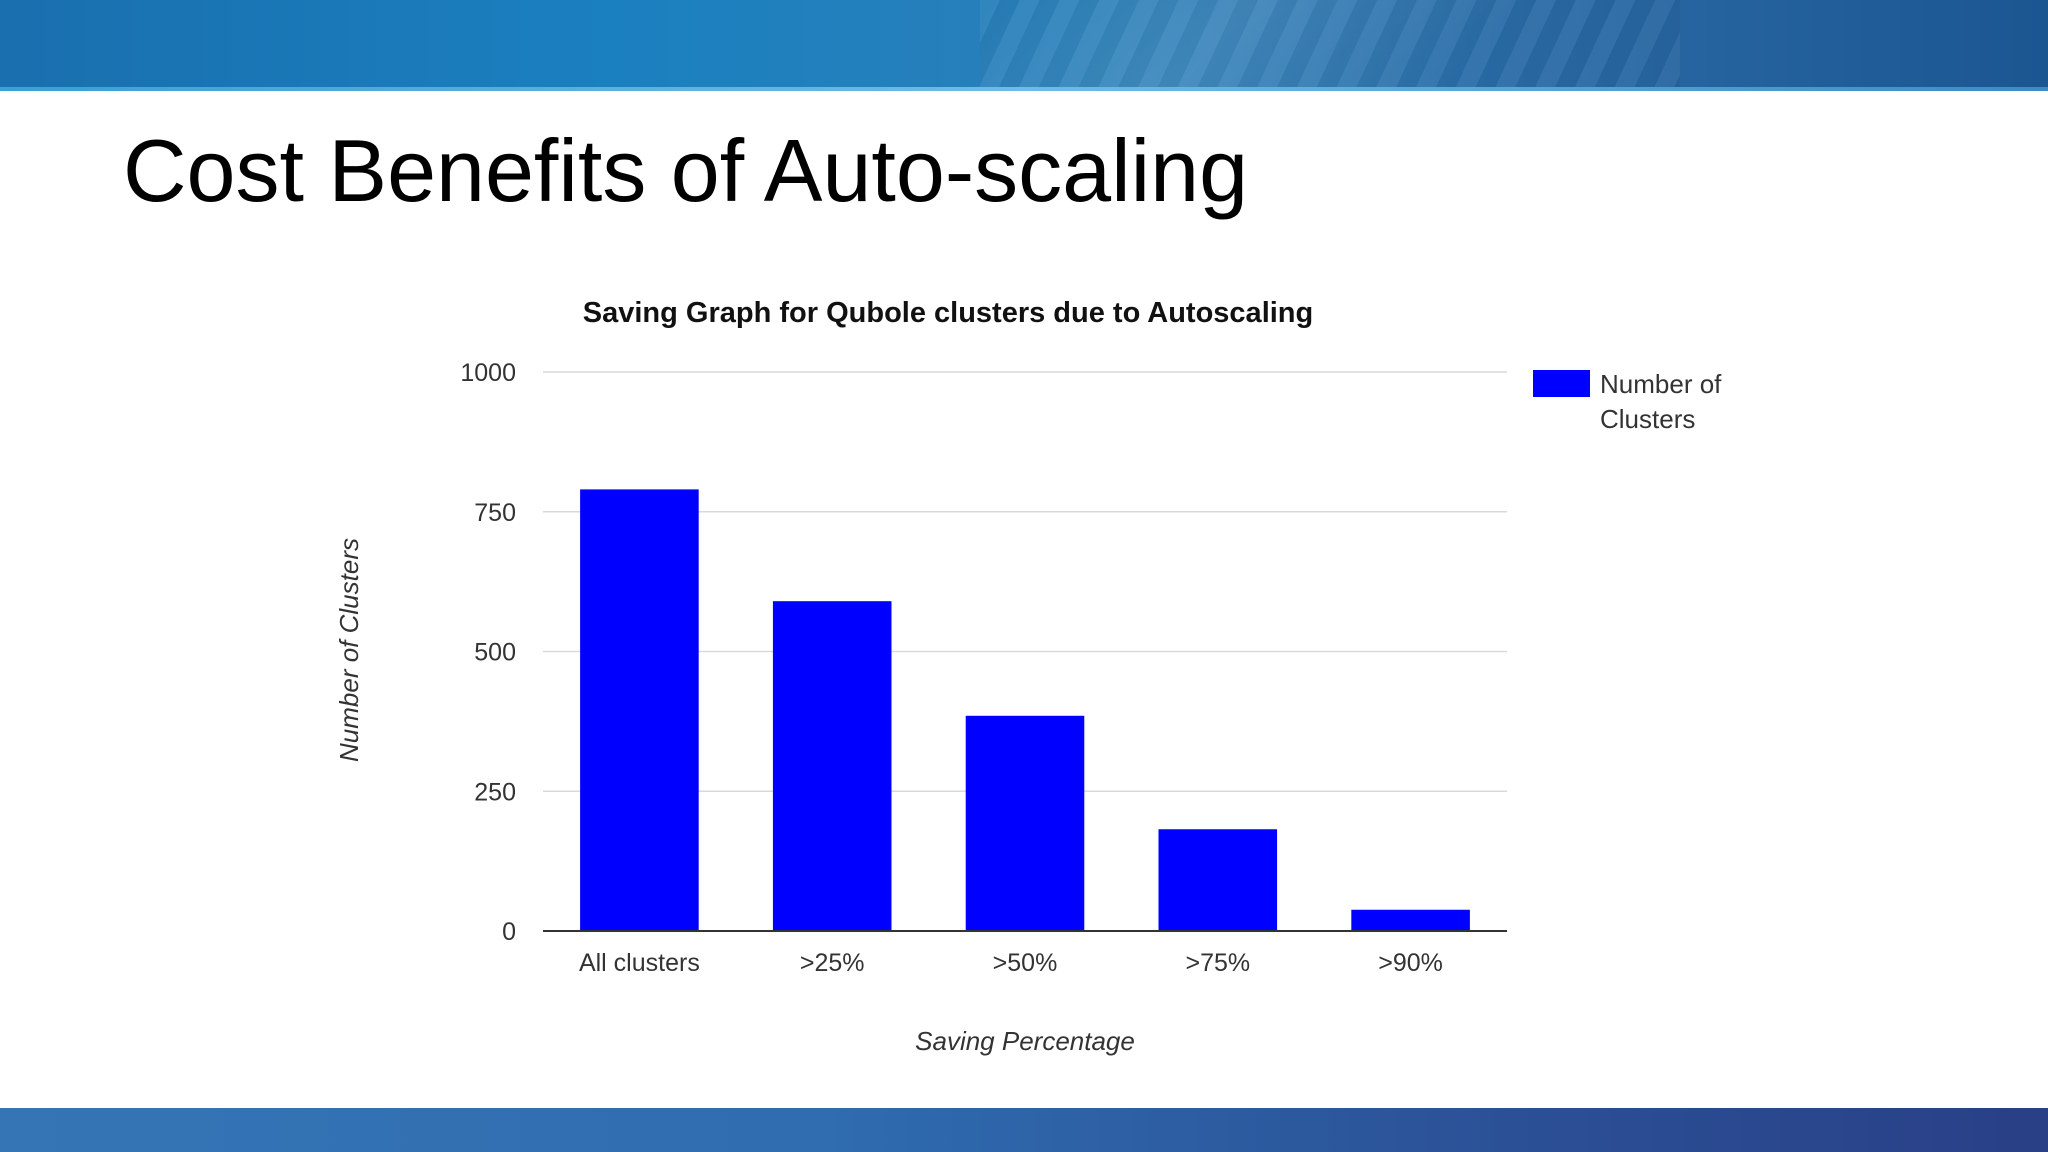  What do you see at coordinates (1661, 384) in the screenshot?
I see `legend-label-line-1: Number of` at bounding box center [1661, 384].